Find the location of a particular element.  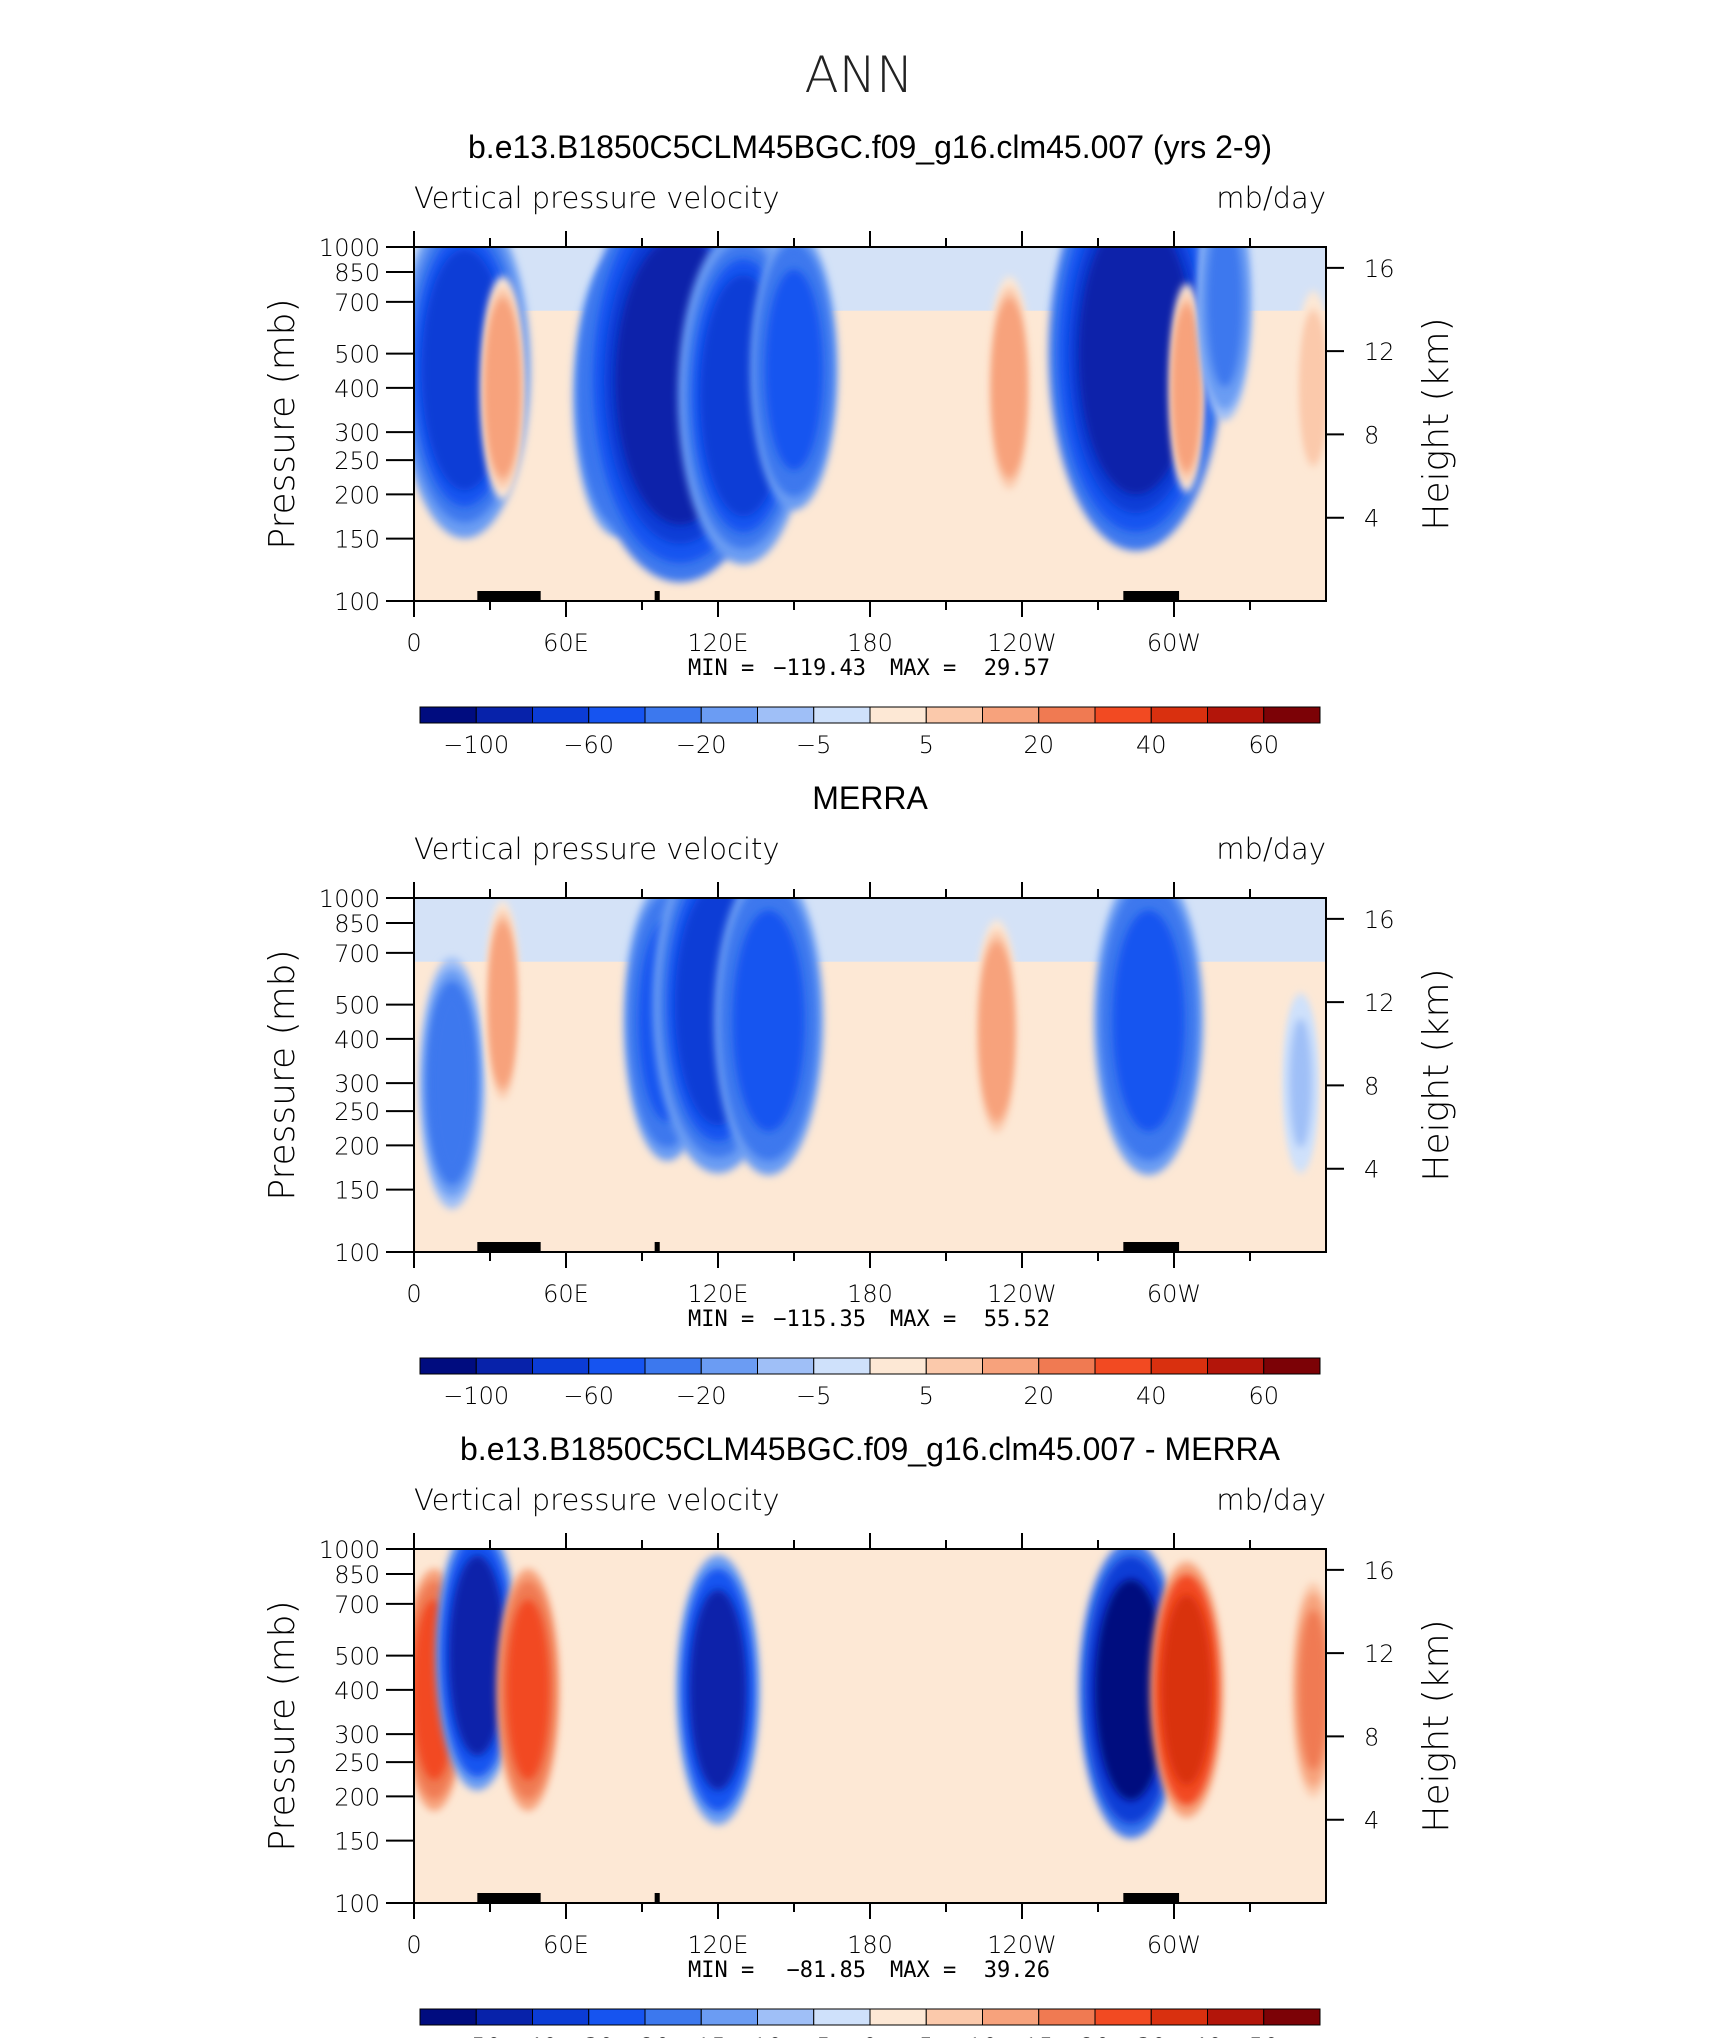

colorbar-label: 50 is located at coordinates (1263, 2035).